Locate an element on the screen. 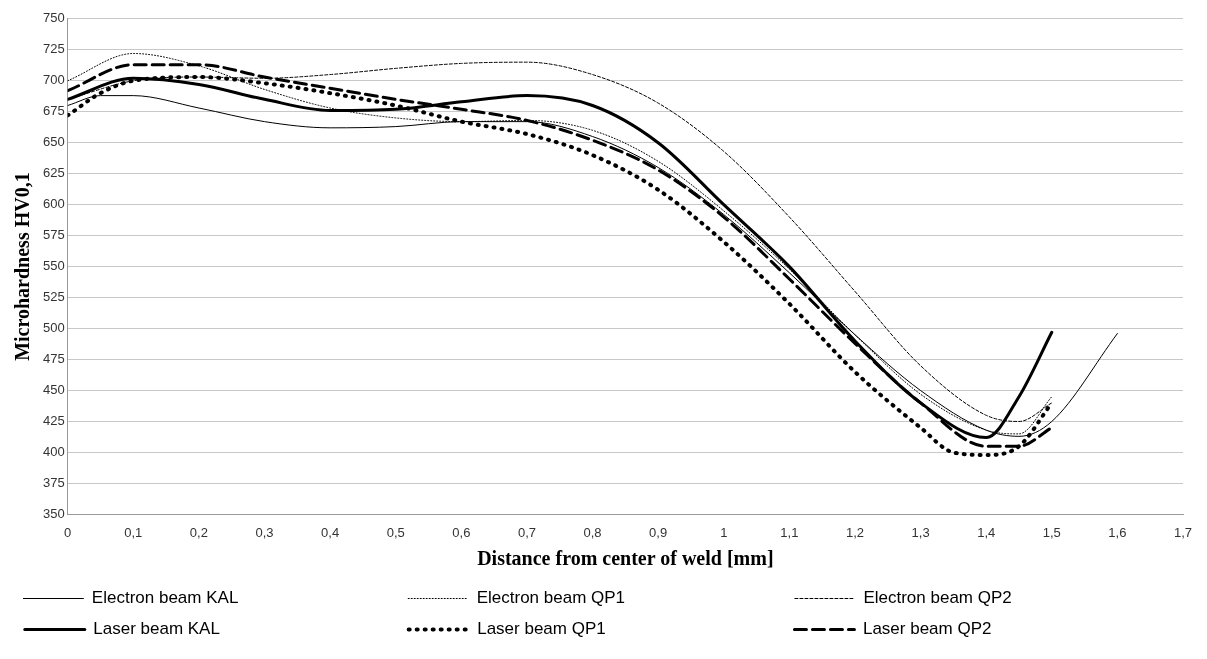 Image resolution: width=1207 pixels, height=659 pixels. x-tick-label: 0,5 is located at coordinates (395, 532).